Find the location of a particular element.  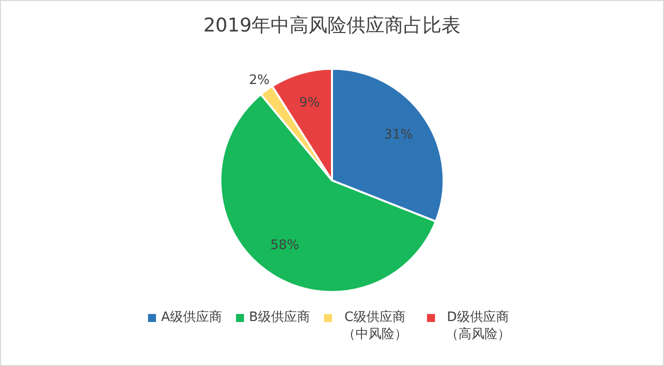

data-label: 9% is located at coordinates (309, 103).